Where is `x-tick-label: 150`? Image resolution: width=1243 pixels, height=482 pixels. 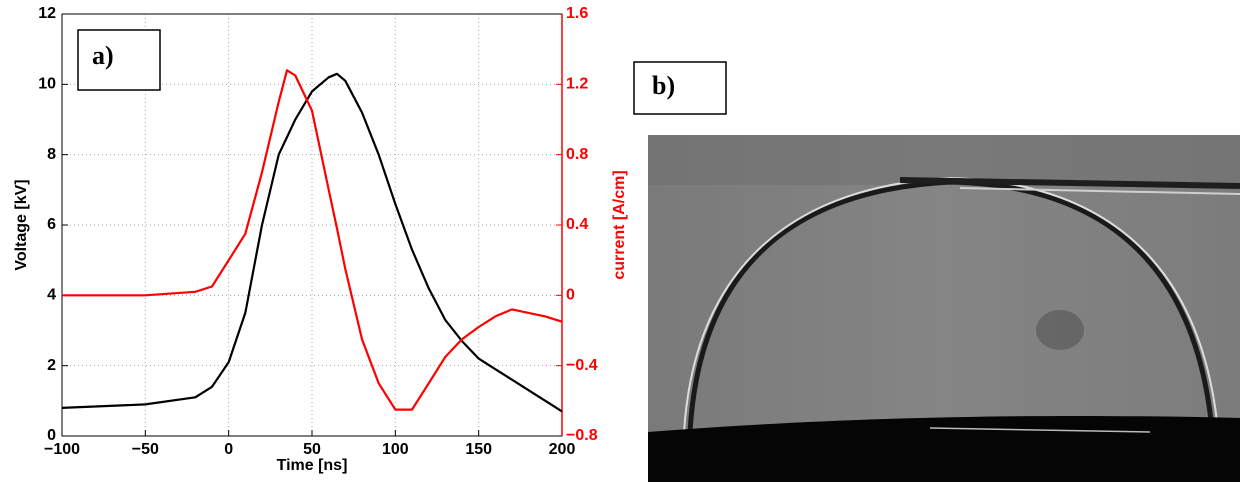
x-tick-label: 150 is located at coordinates (478, 449).